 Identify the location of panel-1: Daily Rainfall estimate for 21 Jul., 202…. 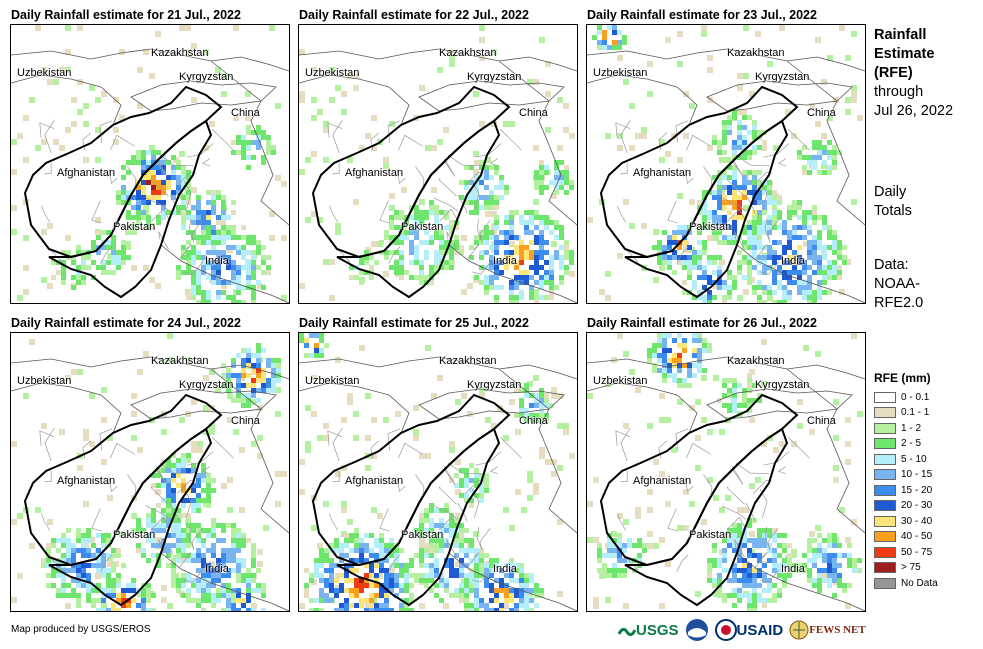
(149, 158).